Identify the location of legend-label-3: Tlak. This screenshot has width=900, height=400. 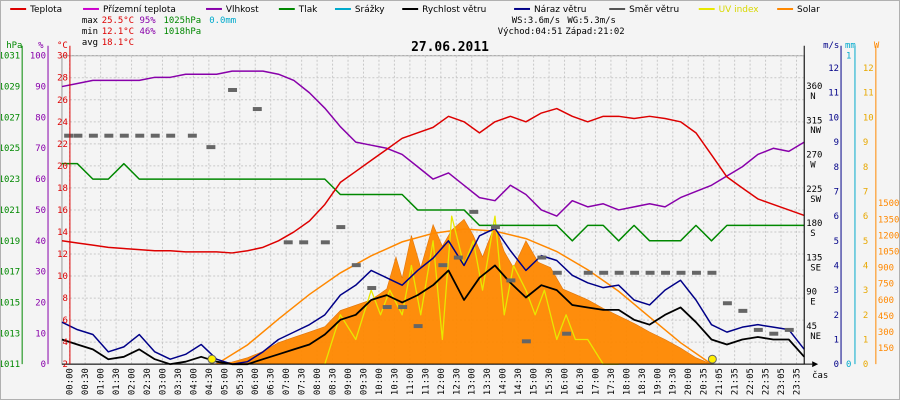
(308, 10).